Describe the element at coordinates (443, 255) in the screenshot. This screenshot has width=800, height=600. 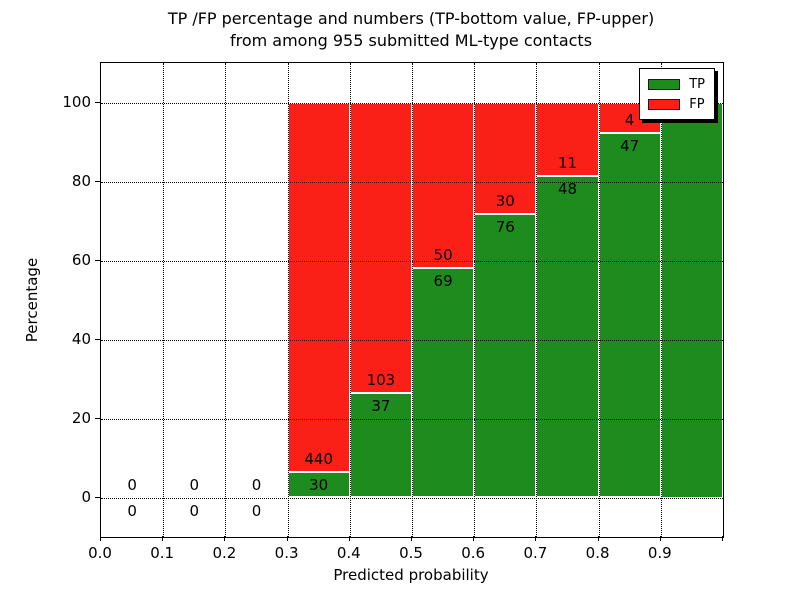
I see `fp-count-label: 50` at that location.